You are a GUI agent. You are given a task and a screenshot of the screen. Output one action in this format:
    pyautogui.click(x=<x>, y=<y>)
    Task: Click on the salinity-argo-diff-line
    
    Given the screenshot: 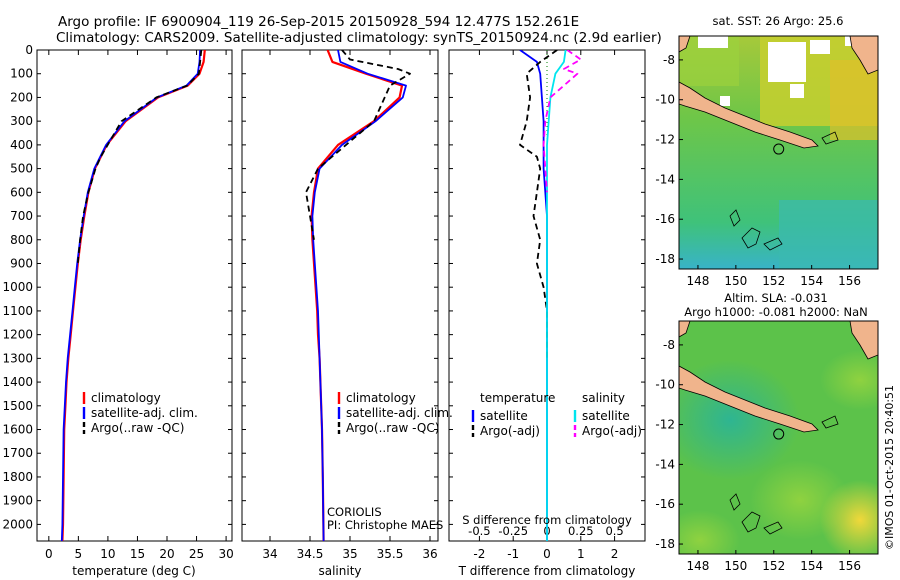 What is the action you would take?
    pyautogui.click(x=562, y=121)
    